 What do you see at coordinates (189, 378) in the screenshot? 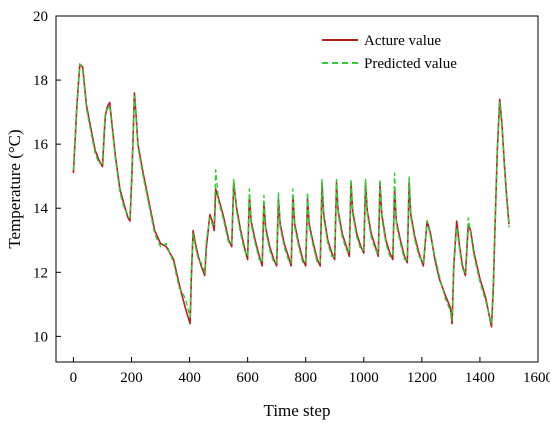
I see `x-tick-label: 400` at bounding box center [189, 378].